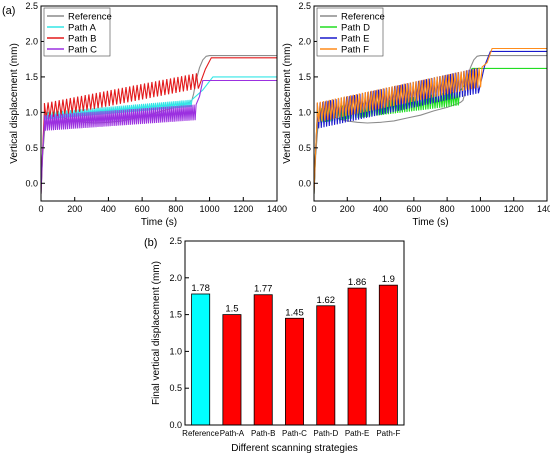 This screenshot has width=550, height=456. I want to click on x-tick-label: Path-E, so click(357, 433).